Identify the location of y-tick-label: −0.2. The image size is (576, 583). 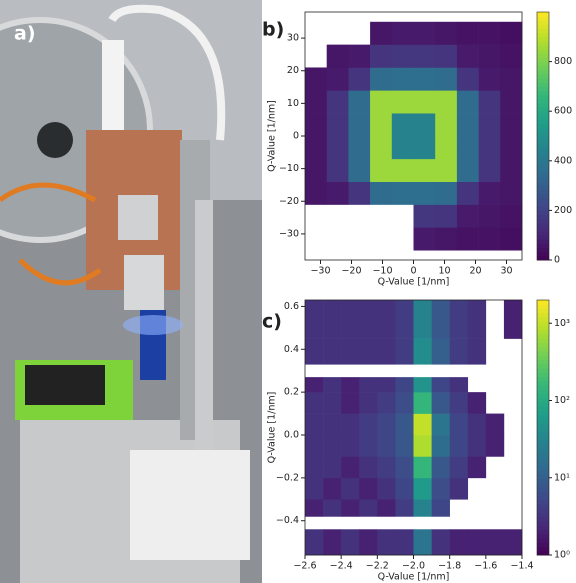
(287, 477).